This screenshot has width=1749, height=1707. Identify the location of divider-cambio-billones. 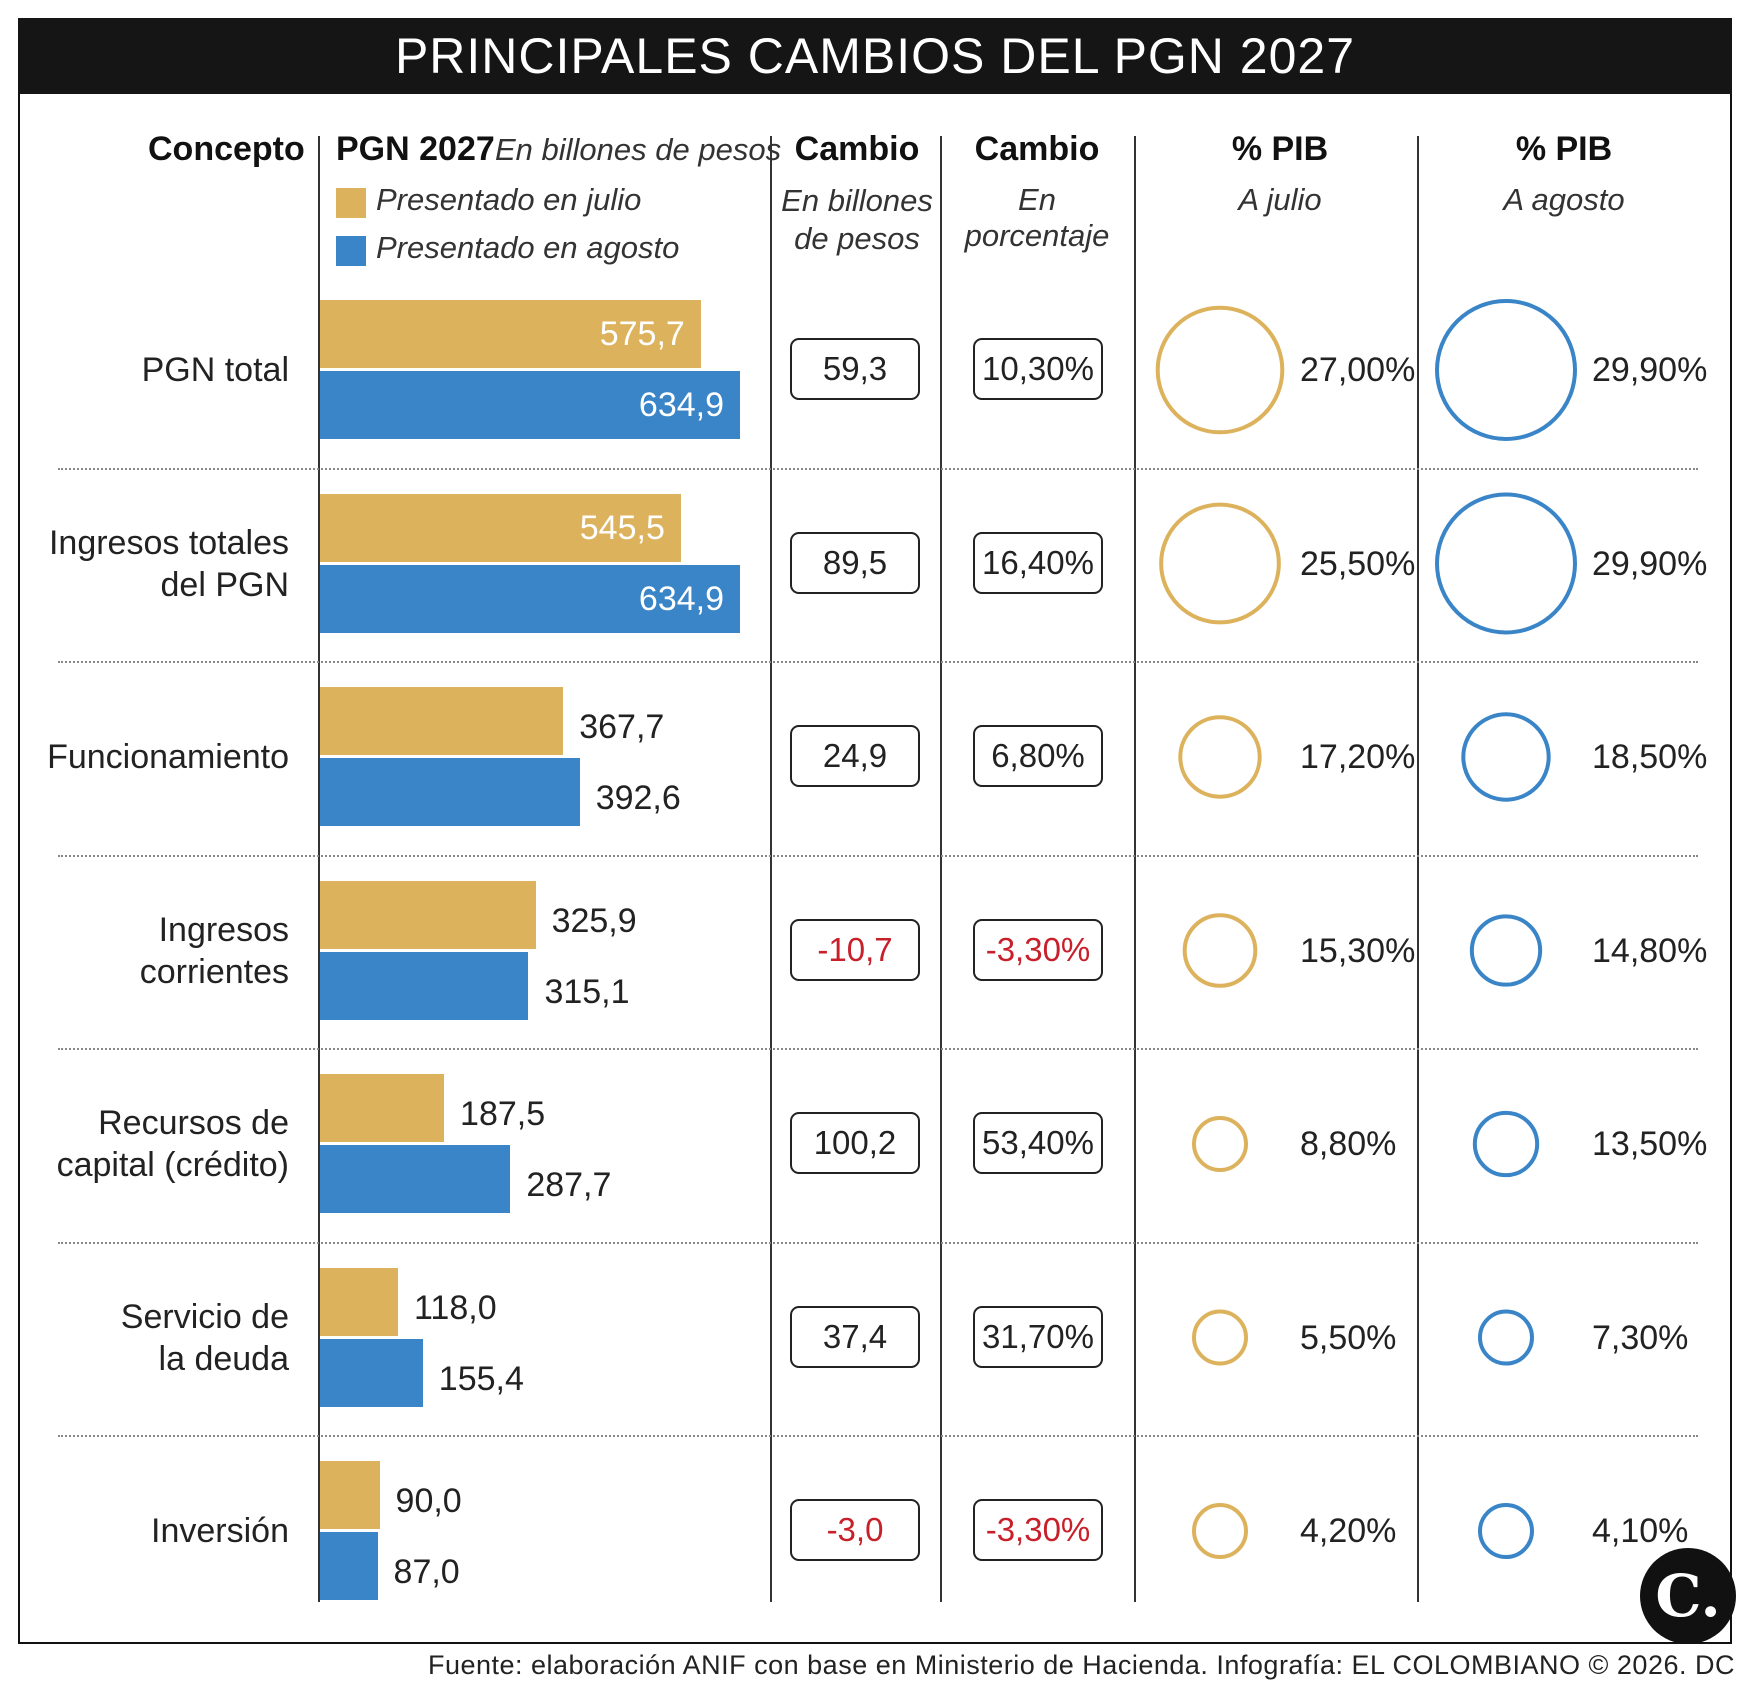
(771, 869).